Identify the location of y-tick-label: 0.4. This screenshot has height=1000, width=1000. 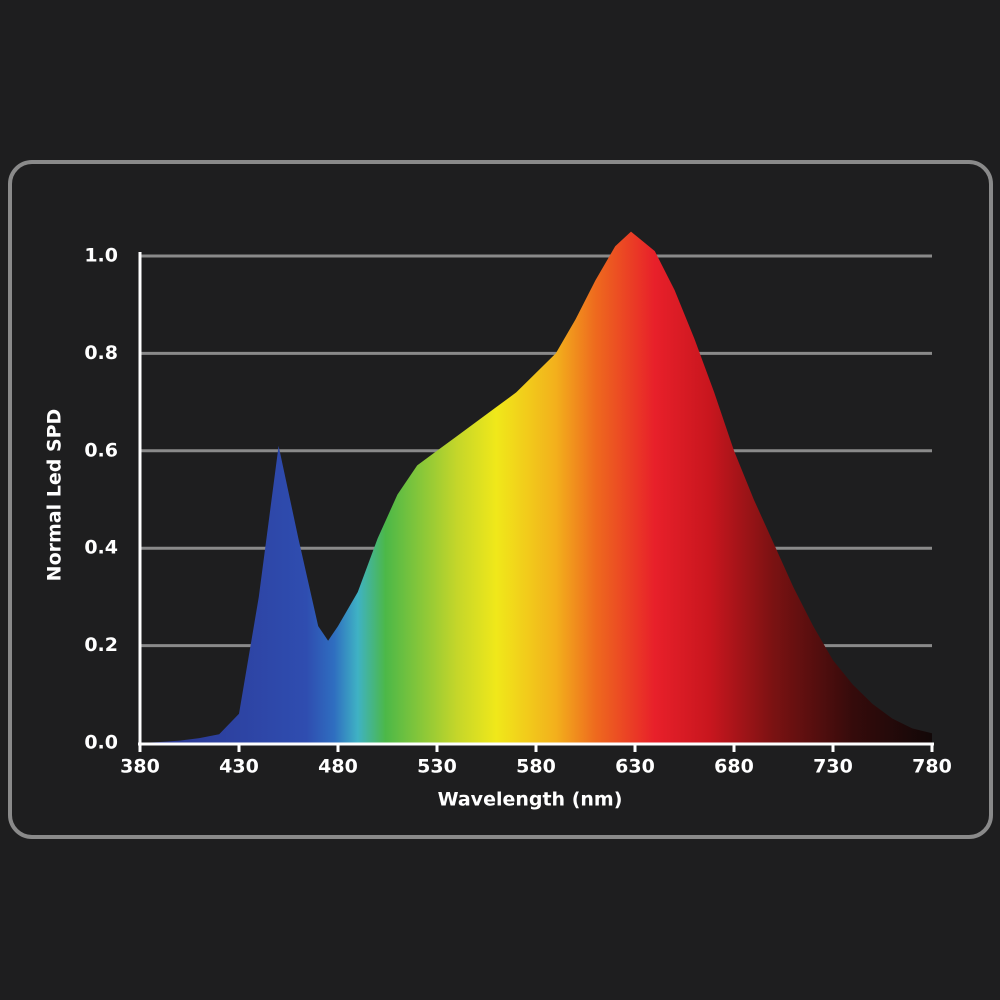
(101, 548).